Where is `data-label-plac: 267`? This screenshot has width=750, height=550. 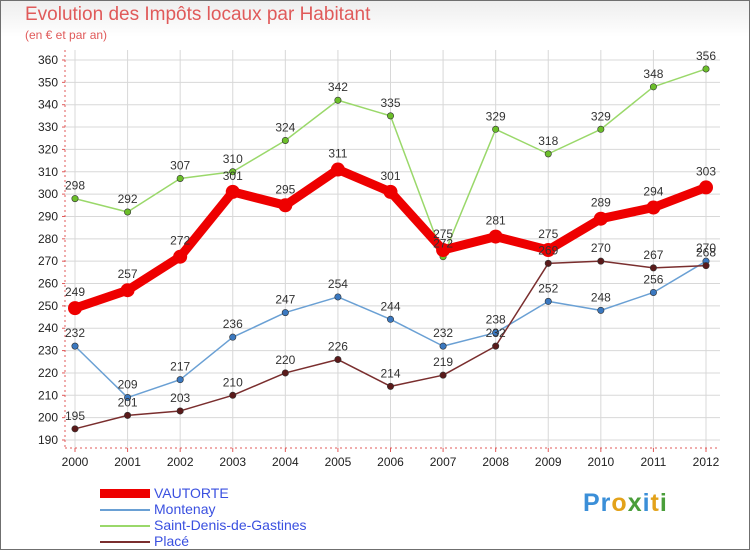
data-label-plac: 267 is located at coordinates (653, 255).